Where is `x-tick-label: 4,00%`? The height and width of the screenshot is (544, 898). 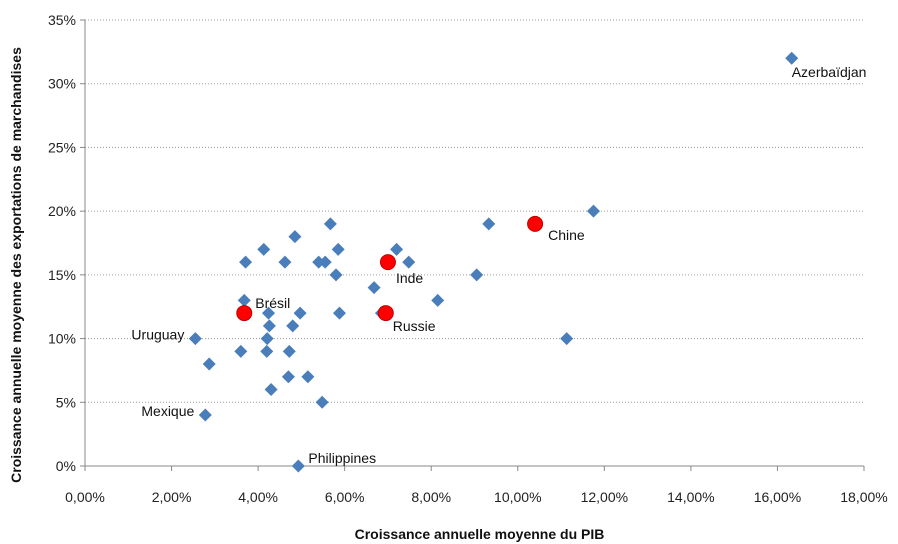
x-tick-label: 4,00% is located at coordinates (258, 497).